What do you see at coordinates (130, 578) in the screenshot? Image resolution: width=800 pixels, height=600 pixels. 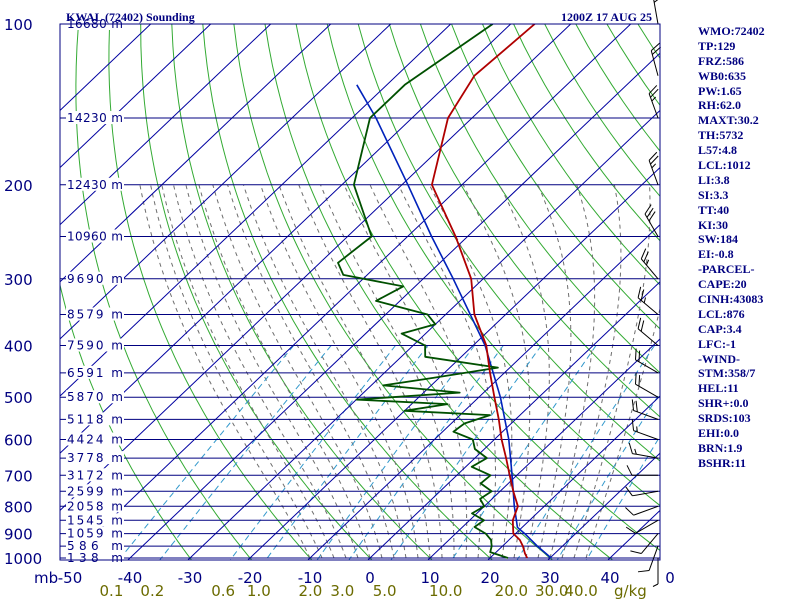 I see `temperature-tick-label: -40` at bounding box center [130, 578].